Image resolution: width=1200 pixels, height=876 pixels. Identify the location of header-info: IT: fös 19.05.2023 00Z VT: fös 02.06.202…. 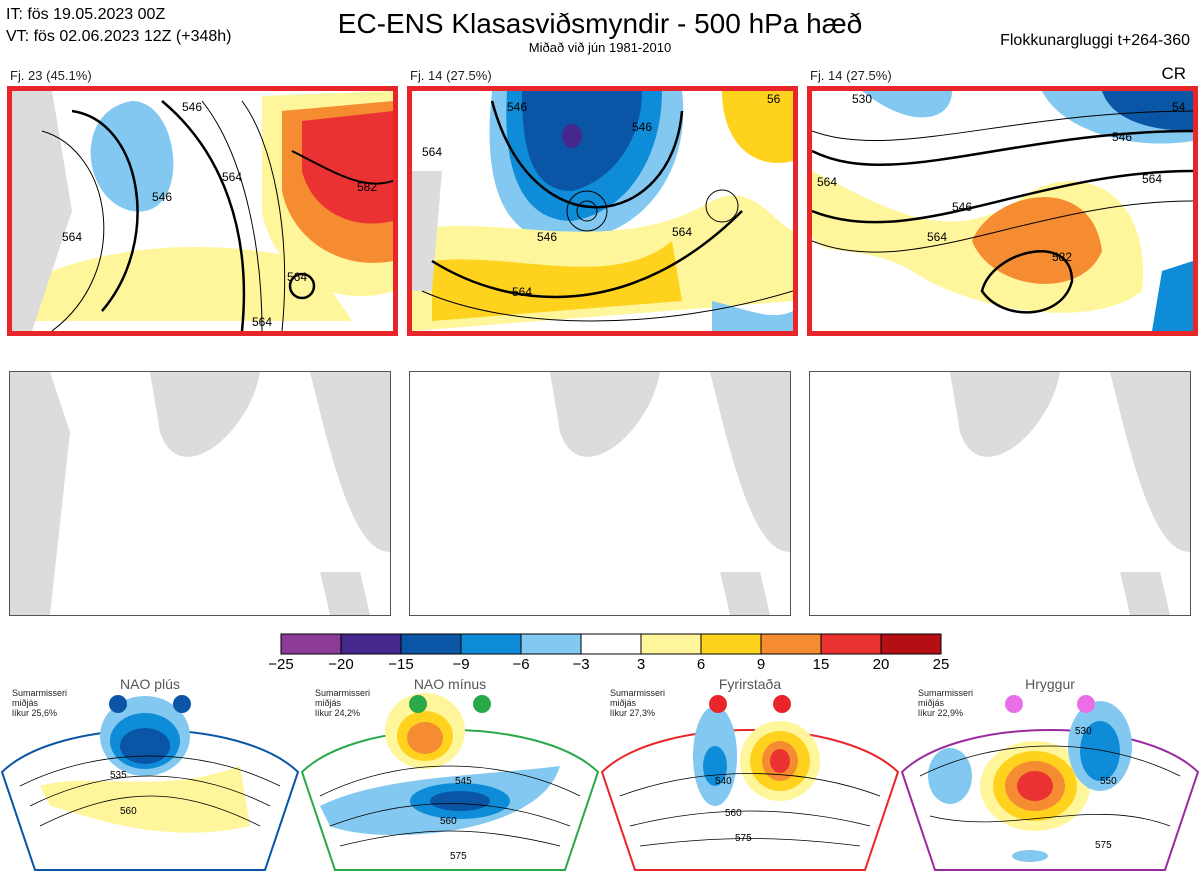
(118, 26).